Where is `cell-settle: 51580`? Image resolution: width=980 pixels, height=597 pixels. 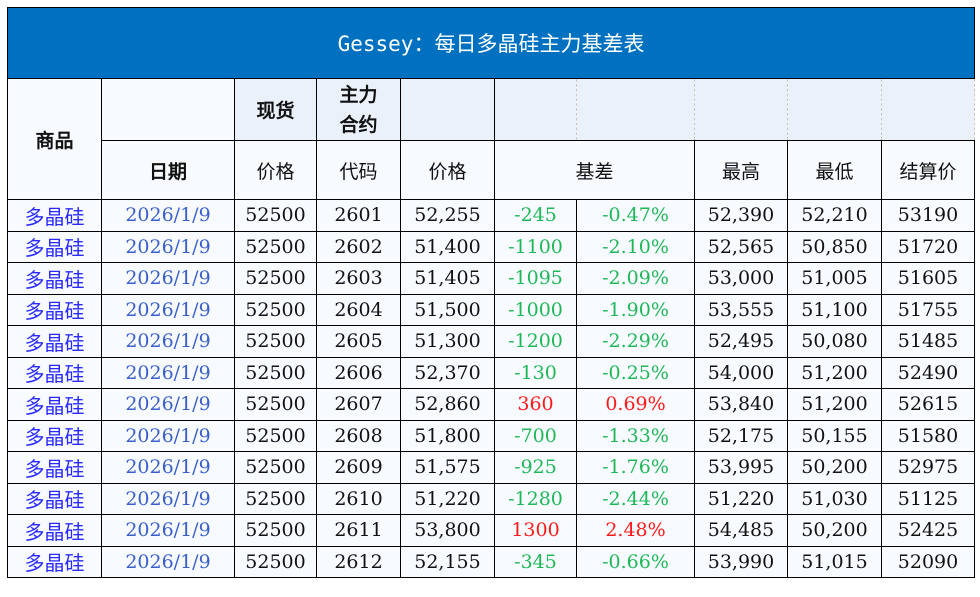
cell-settle: 51580 is located at coordinates (928, 435).